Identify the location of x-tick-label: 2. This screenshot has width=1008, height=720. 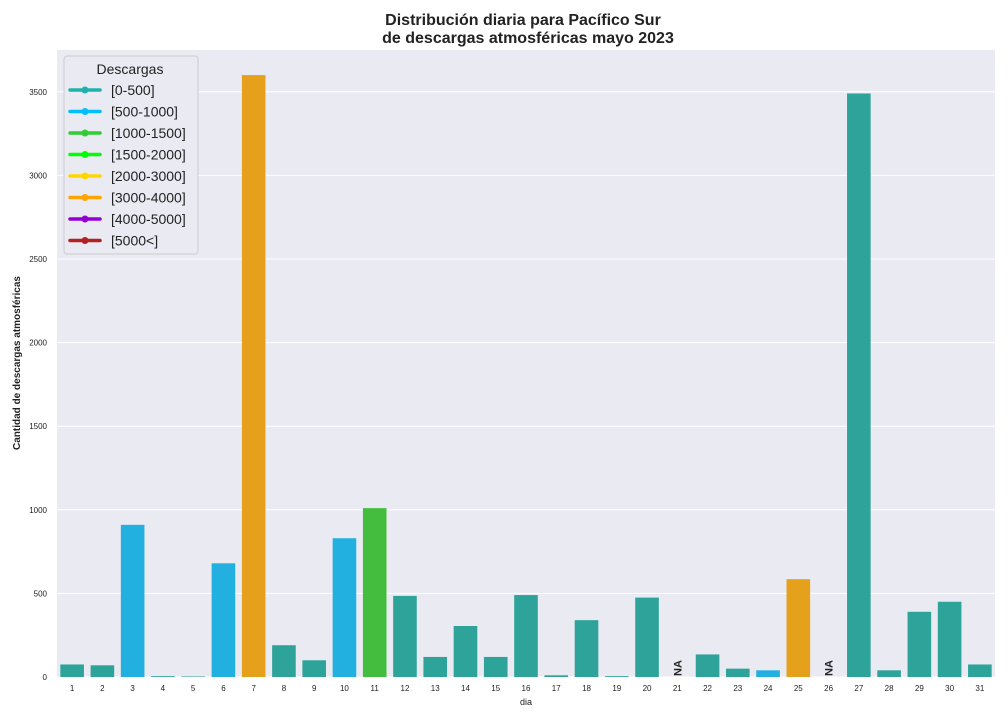
(102, 688).